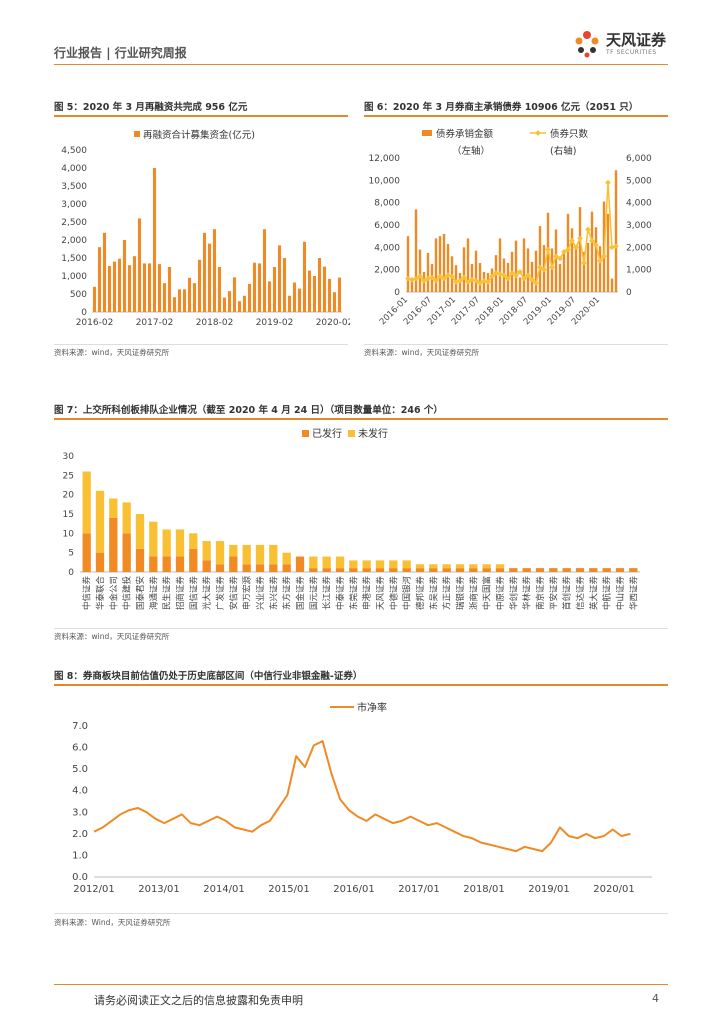 This screenshot has width=724, height=1024. Describe the element at coordinates (487, 593) in the screenshot. I see `x-tick-label: 中天国富` at that location.